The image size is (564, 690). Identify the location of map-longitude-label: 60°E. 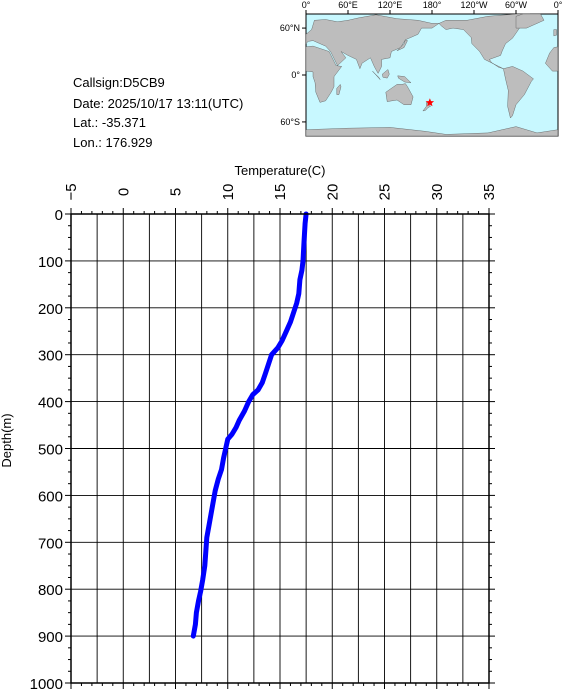
(348, 5).